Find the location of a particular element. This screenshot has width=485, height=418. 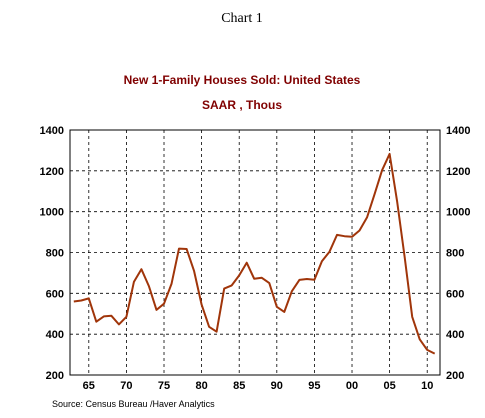

source-note: Source: Census Bureau /Haver Analytics is located at coordinates (133, 404).